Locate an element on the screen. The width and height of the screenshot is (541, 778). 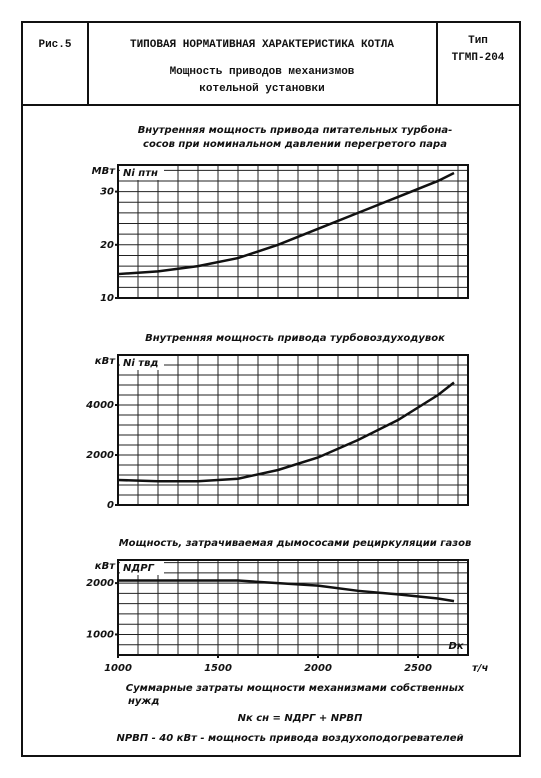
series-label: Ni птн is located at coordinates (140, 173).